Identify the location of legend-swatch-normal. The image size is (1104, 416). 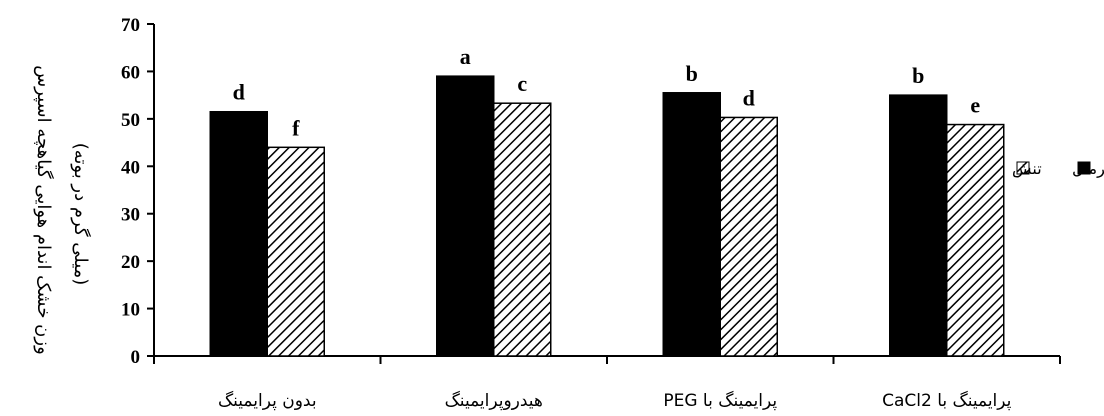
(1084, 168).